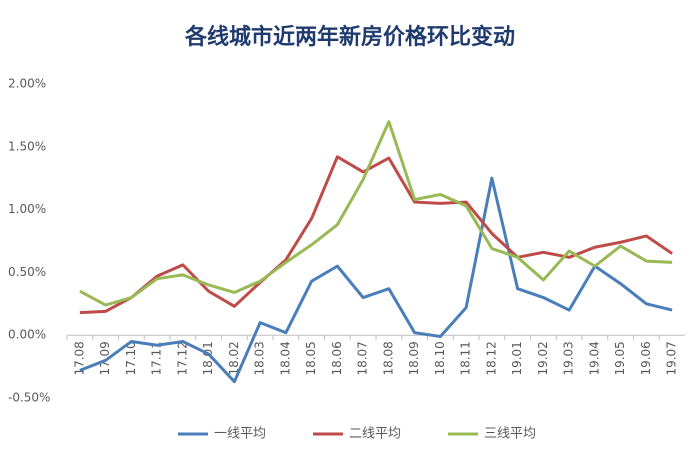 The width and height of the screenshot is (700, 450). Describe the element at coordinates (646, 358) in the screenshot. I see `x-tick-label: 19.06` at that location.